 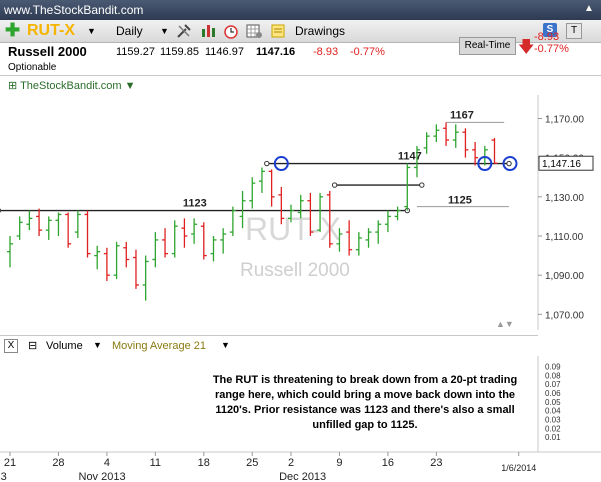 What do you see at coordinates (51, 30) in the screenshot?
I see `symbol-name: RUT-X` at bounding box center [51, 30].